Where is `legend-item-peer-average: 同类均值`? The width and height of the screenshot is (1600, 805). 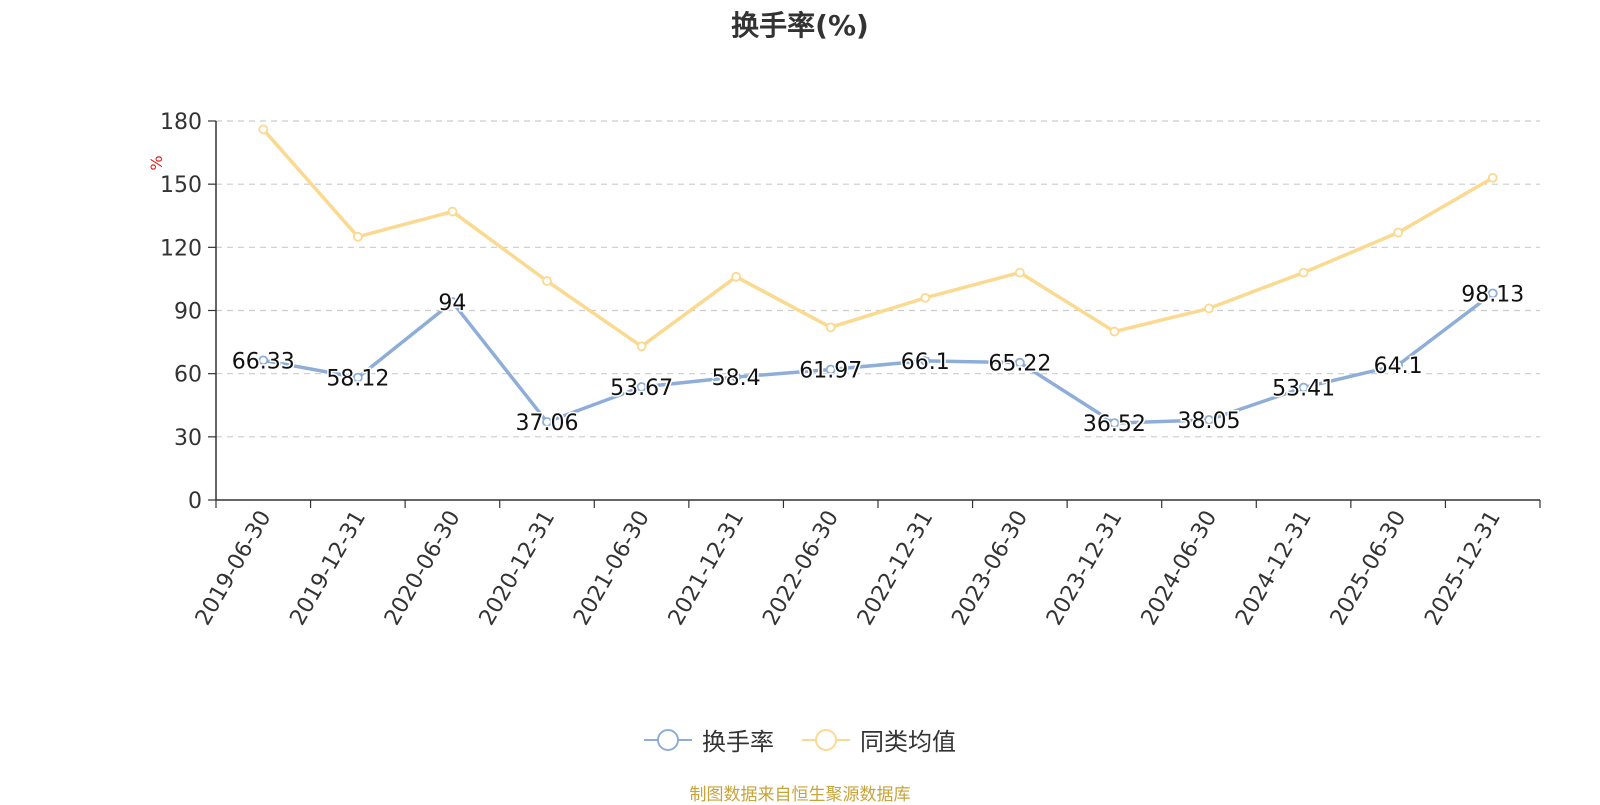
legend-item-peer-average: 同类均值 is located at coordinates (879, 739).